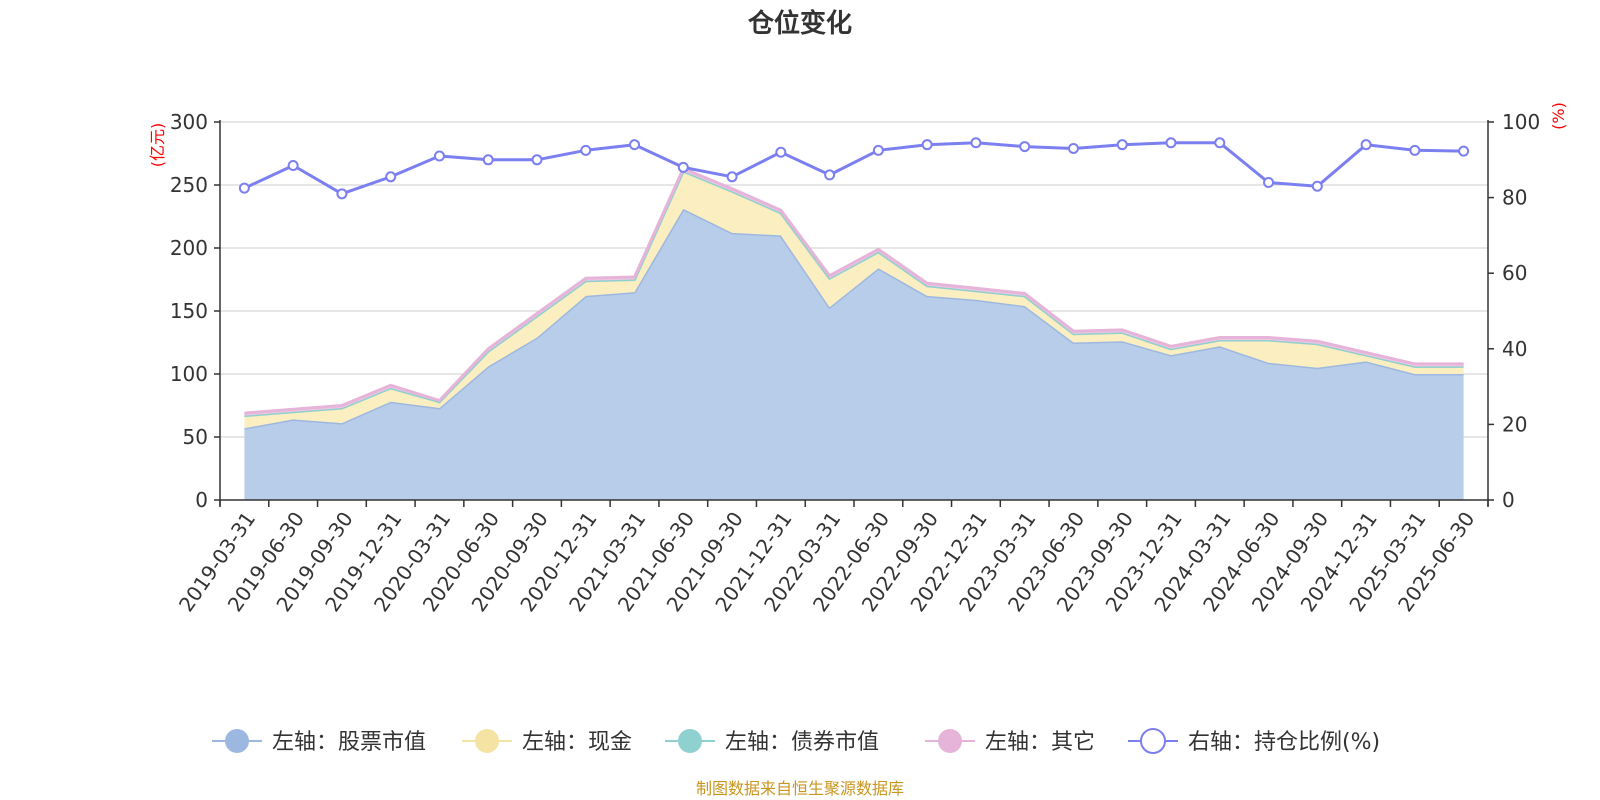 The width and height of the screenshot is (1600, 800). Describe the element at coordinates (189, 122) in the screenshot. I see `left-tick-label: 300` at that location.